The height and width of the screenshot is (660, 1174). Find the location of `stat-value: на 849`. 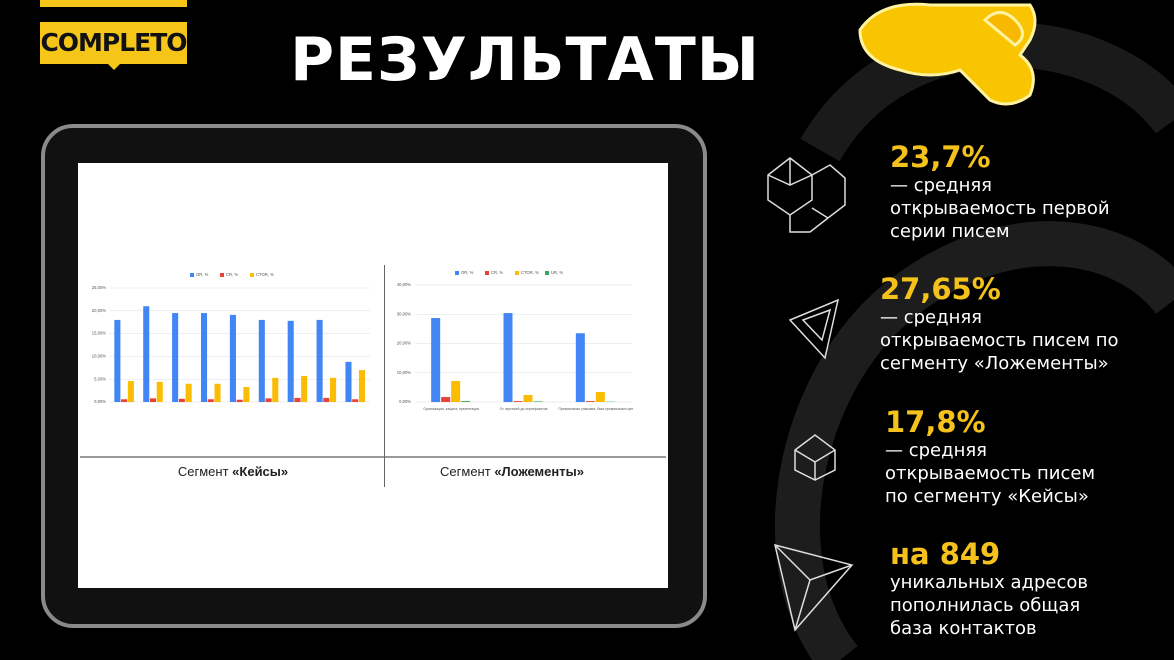

stat-value: на 849 is located at coordinates (945, 554).